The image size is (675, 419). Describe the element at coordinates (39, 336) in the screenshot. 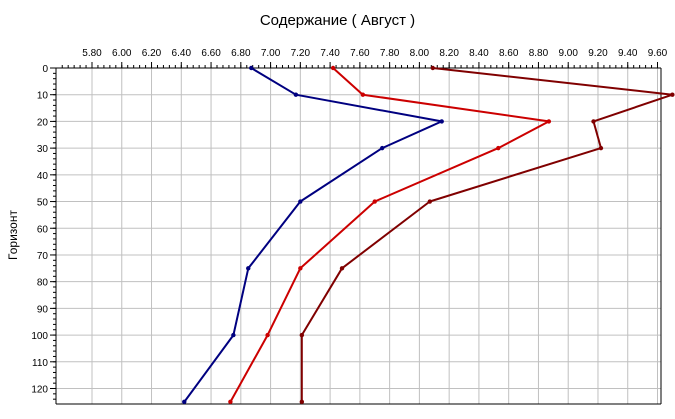

I see `y-tick-label: 100` at that location.